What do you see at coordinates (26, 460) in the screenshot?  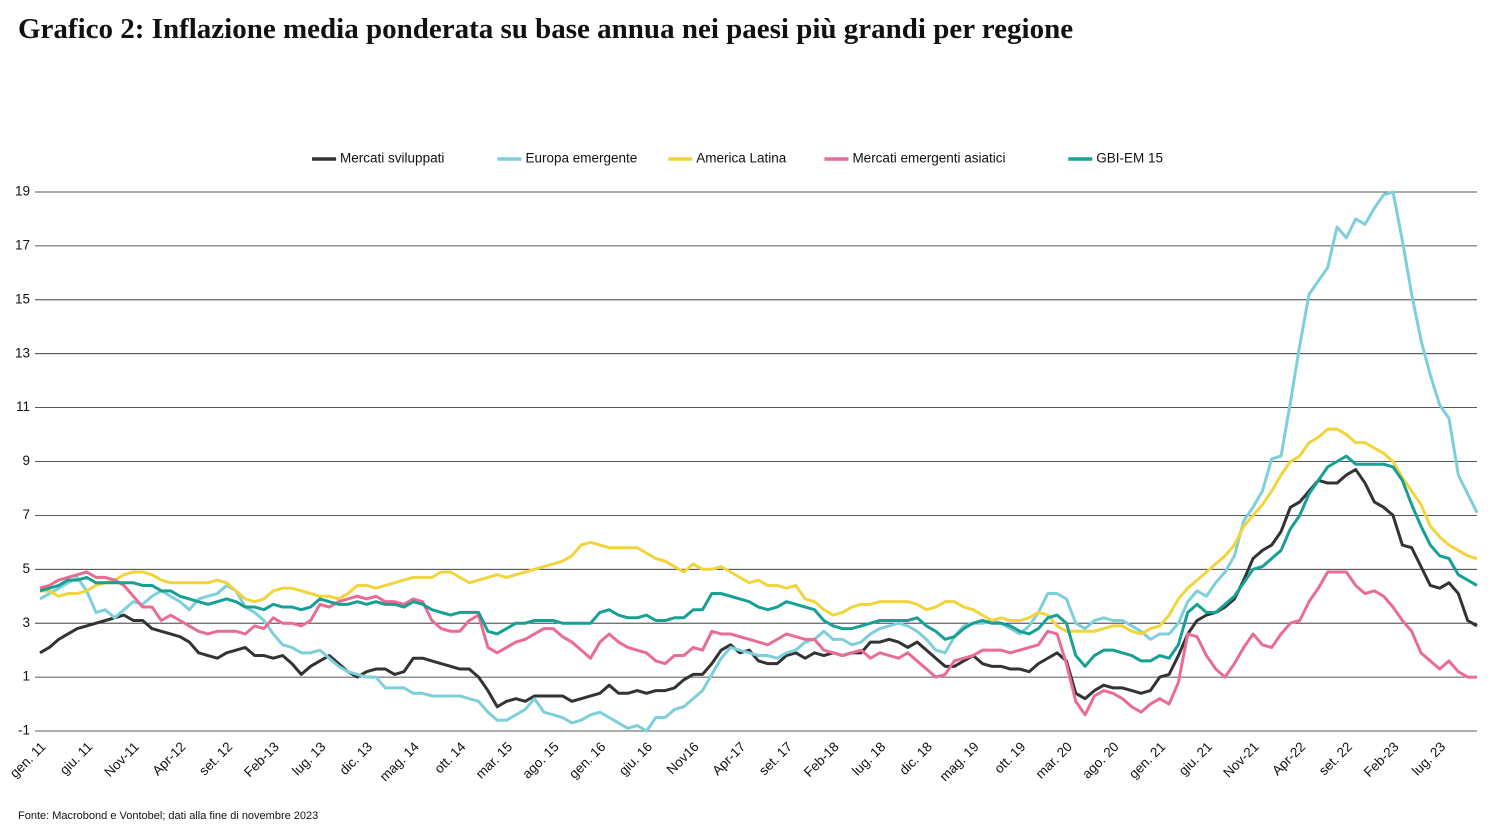 I see `y-tick-label: 9` at bounding box center [26, 460].